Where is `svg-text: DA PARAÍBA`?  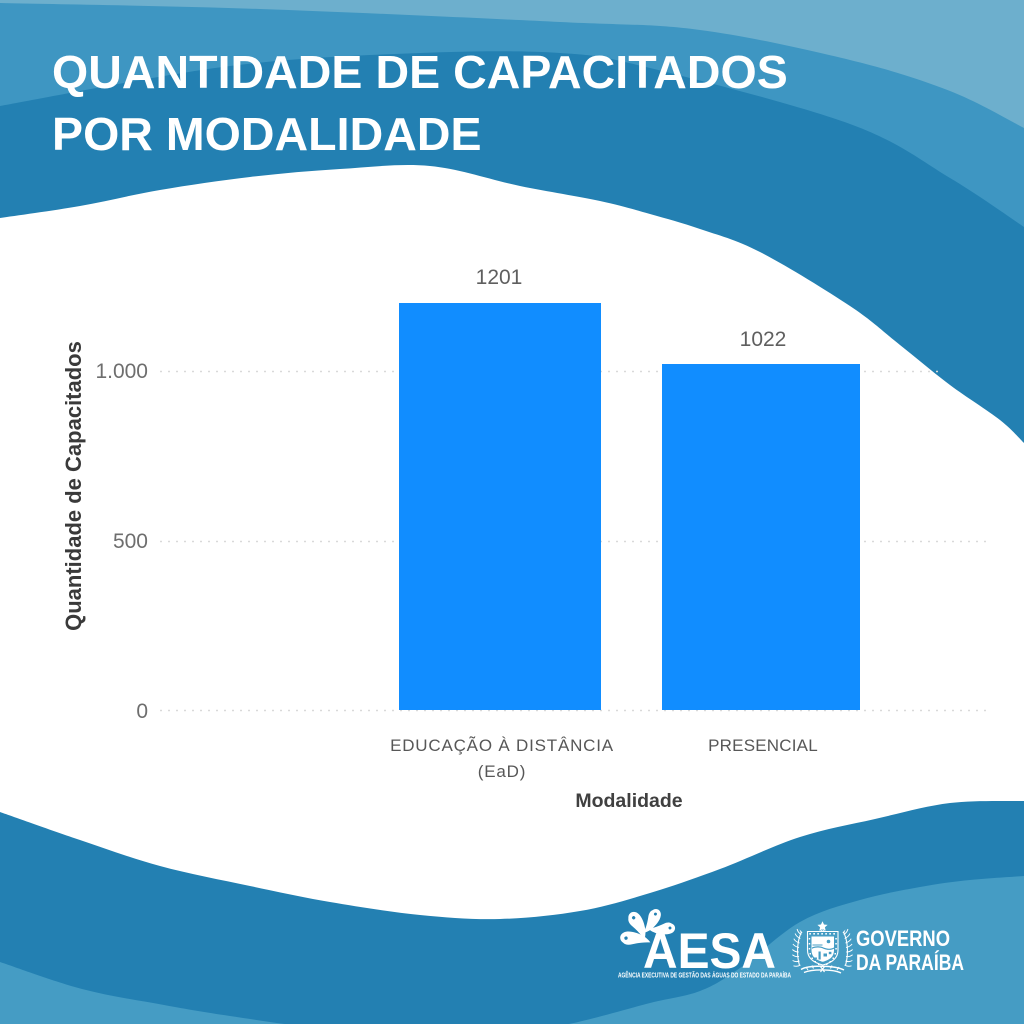
svg-text: DA PARAÍBA is located at coordinates (910, 962).